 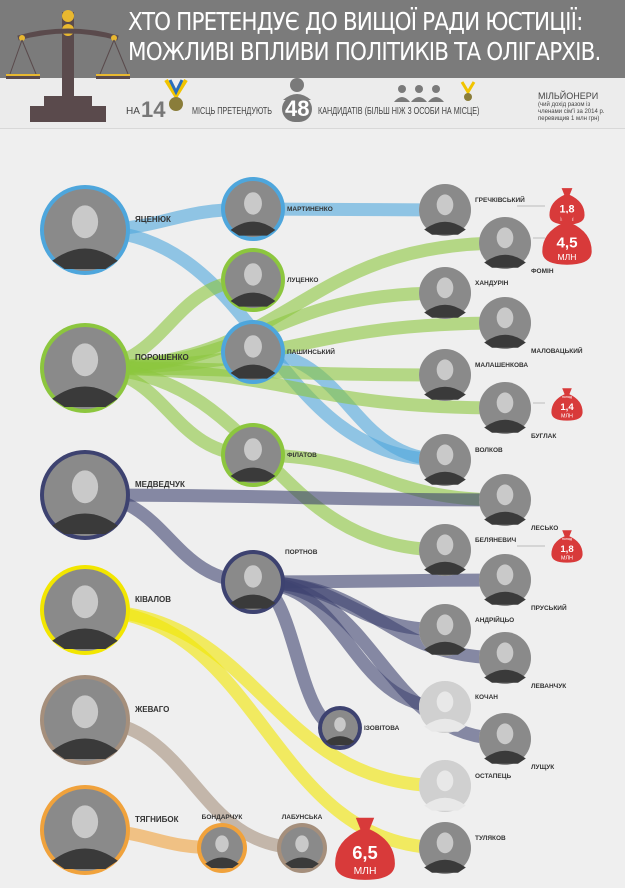 I want to click on intermediary-node: ФІЛАТОВ, so click(x=269, y=455).